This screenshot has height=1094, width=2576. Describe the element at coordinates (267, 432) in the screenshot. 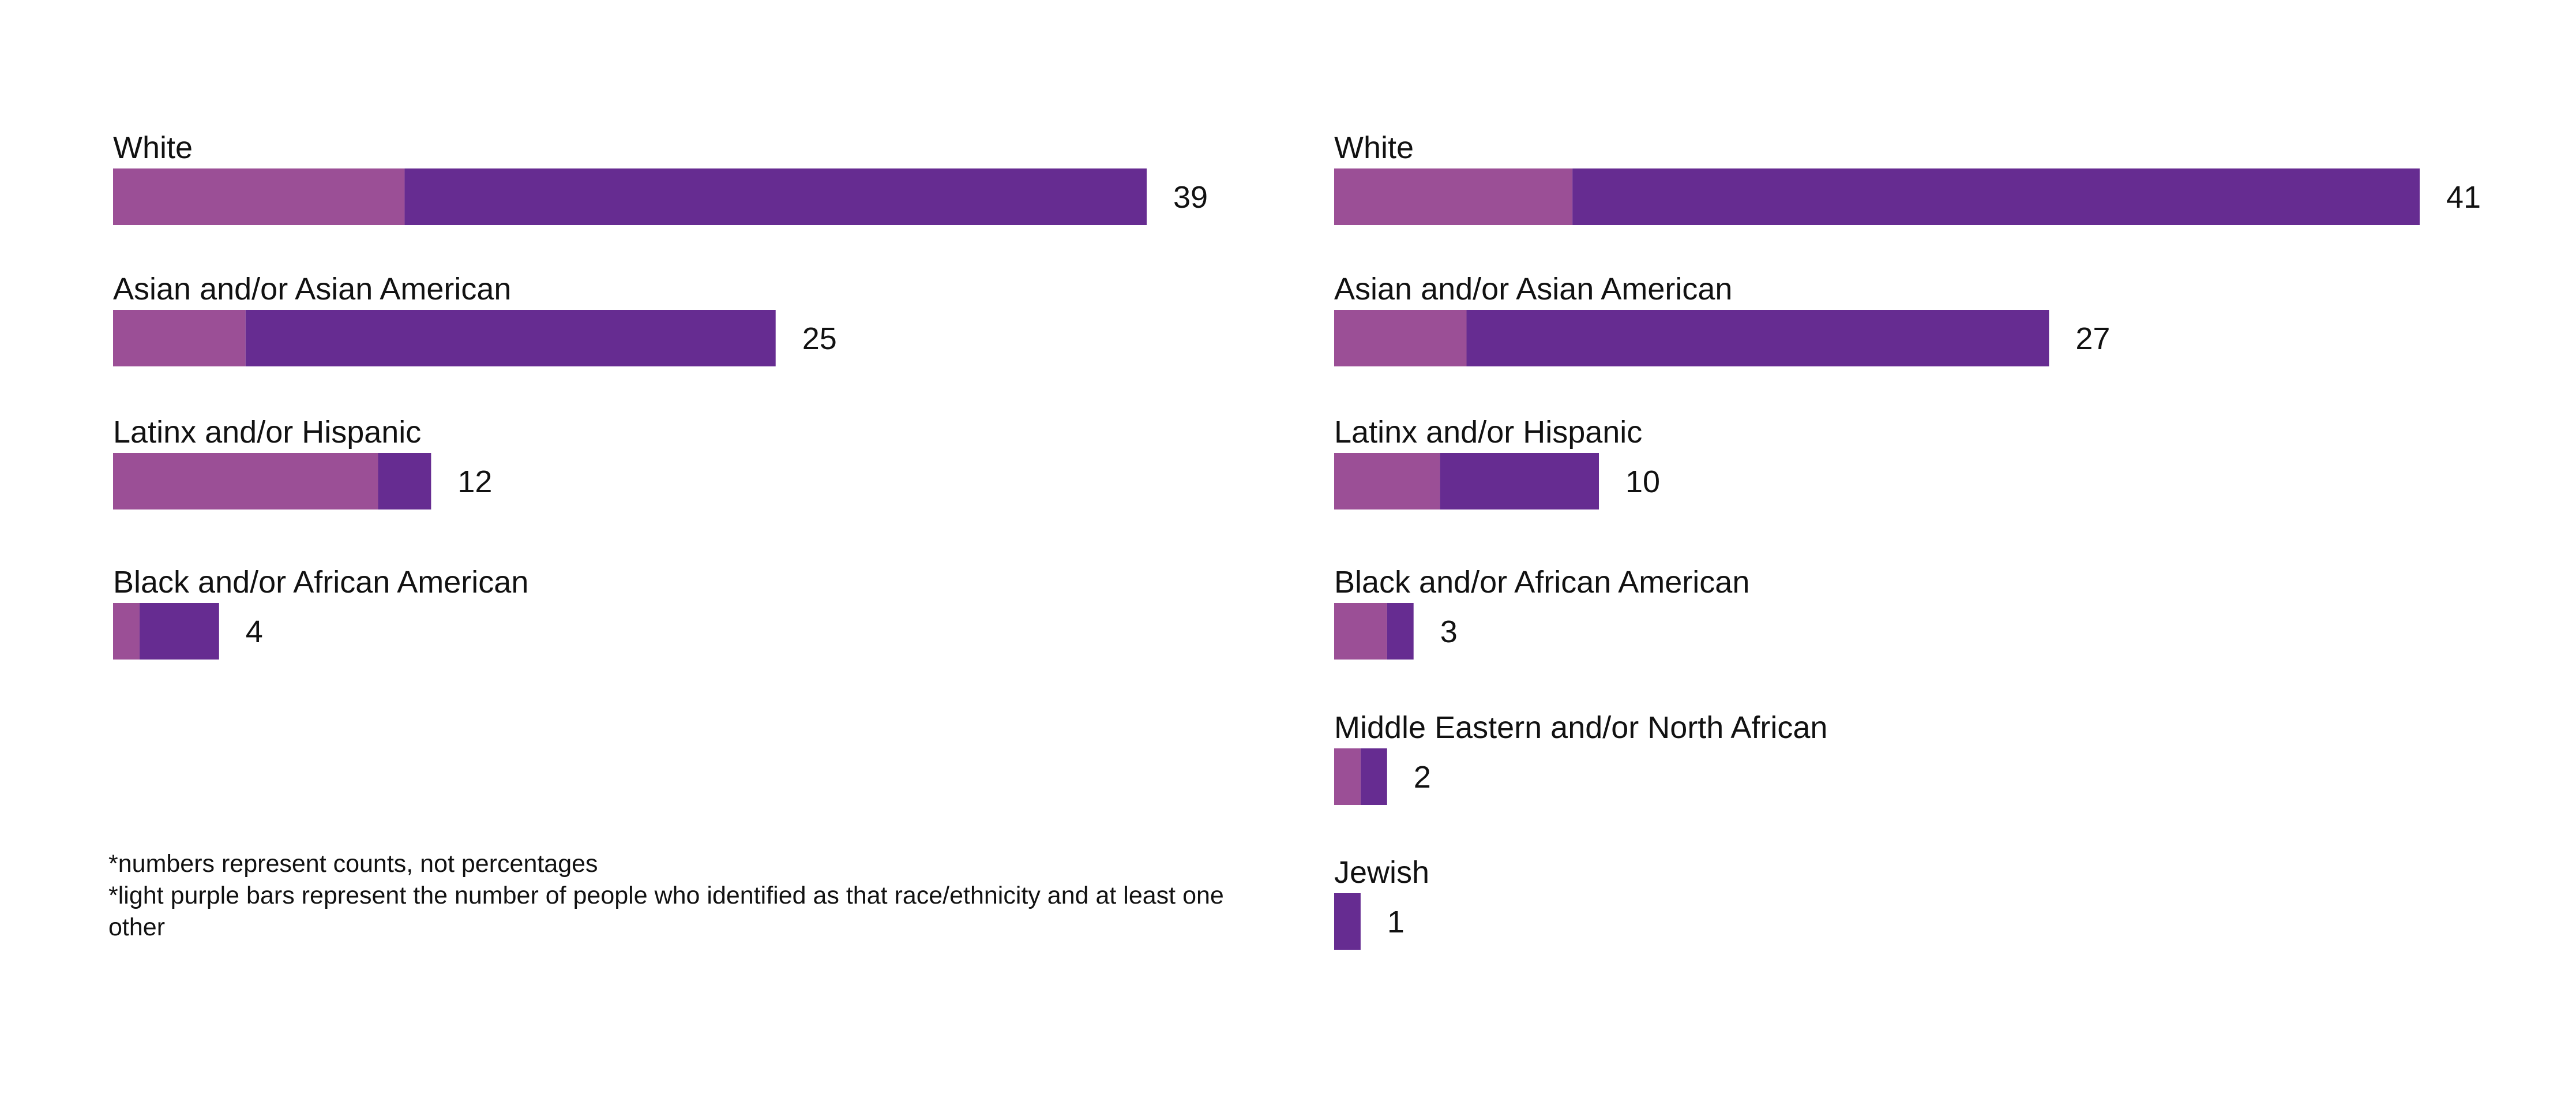

I see `category-label-1-latinx-and-or-hispanic: Latinx and/or Hispanic` at that location.